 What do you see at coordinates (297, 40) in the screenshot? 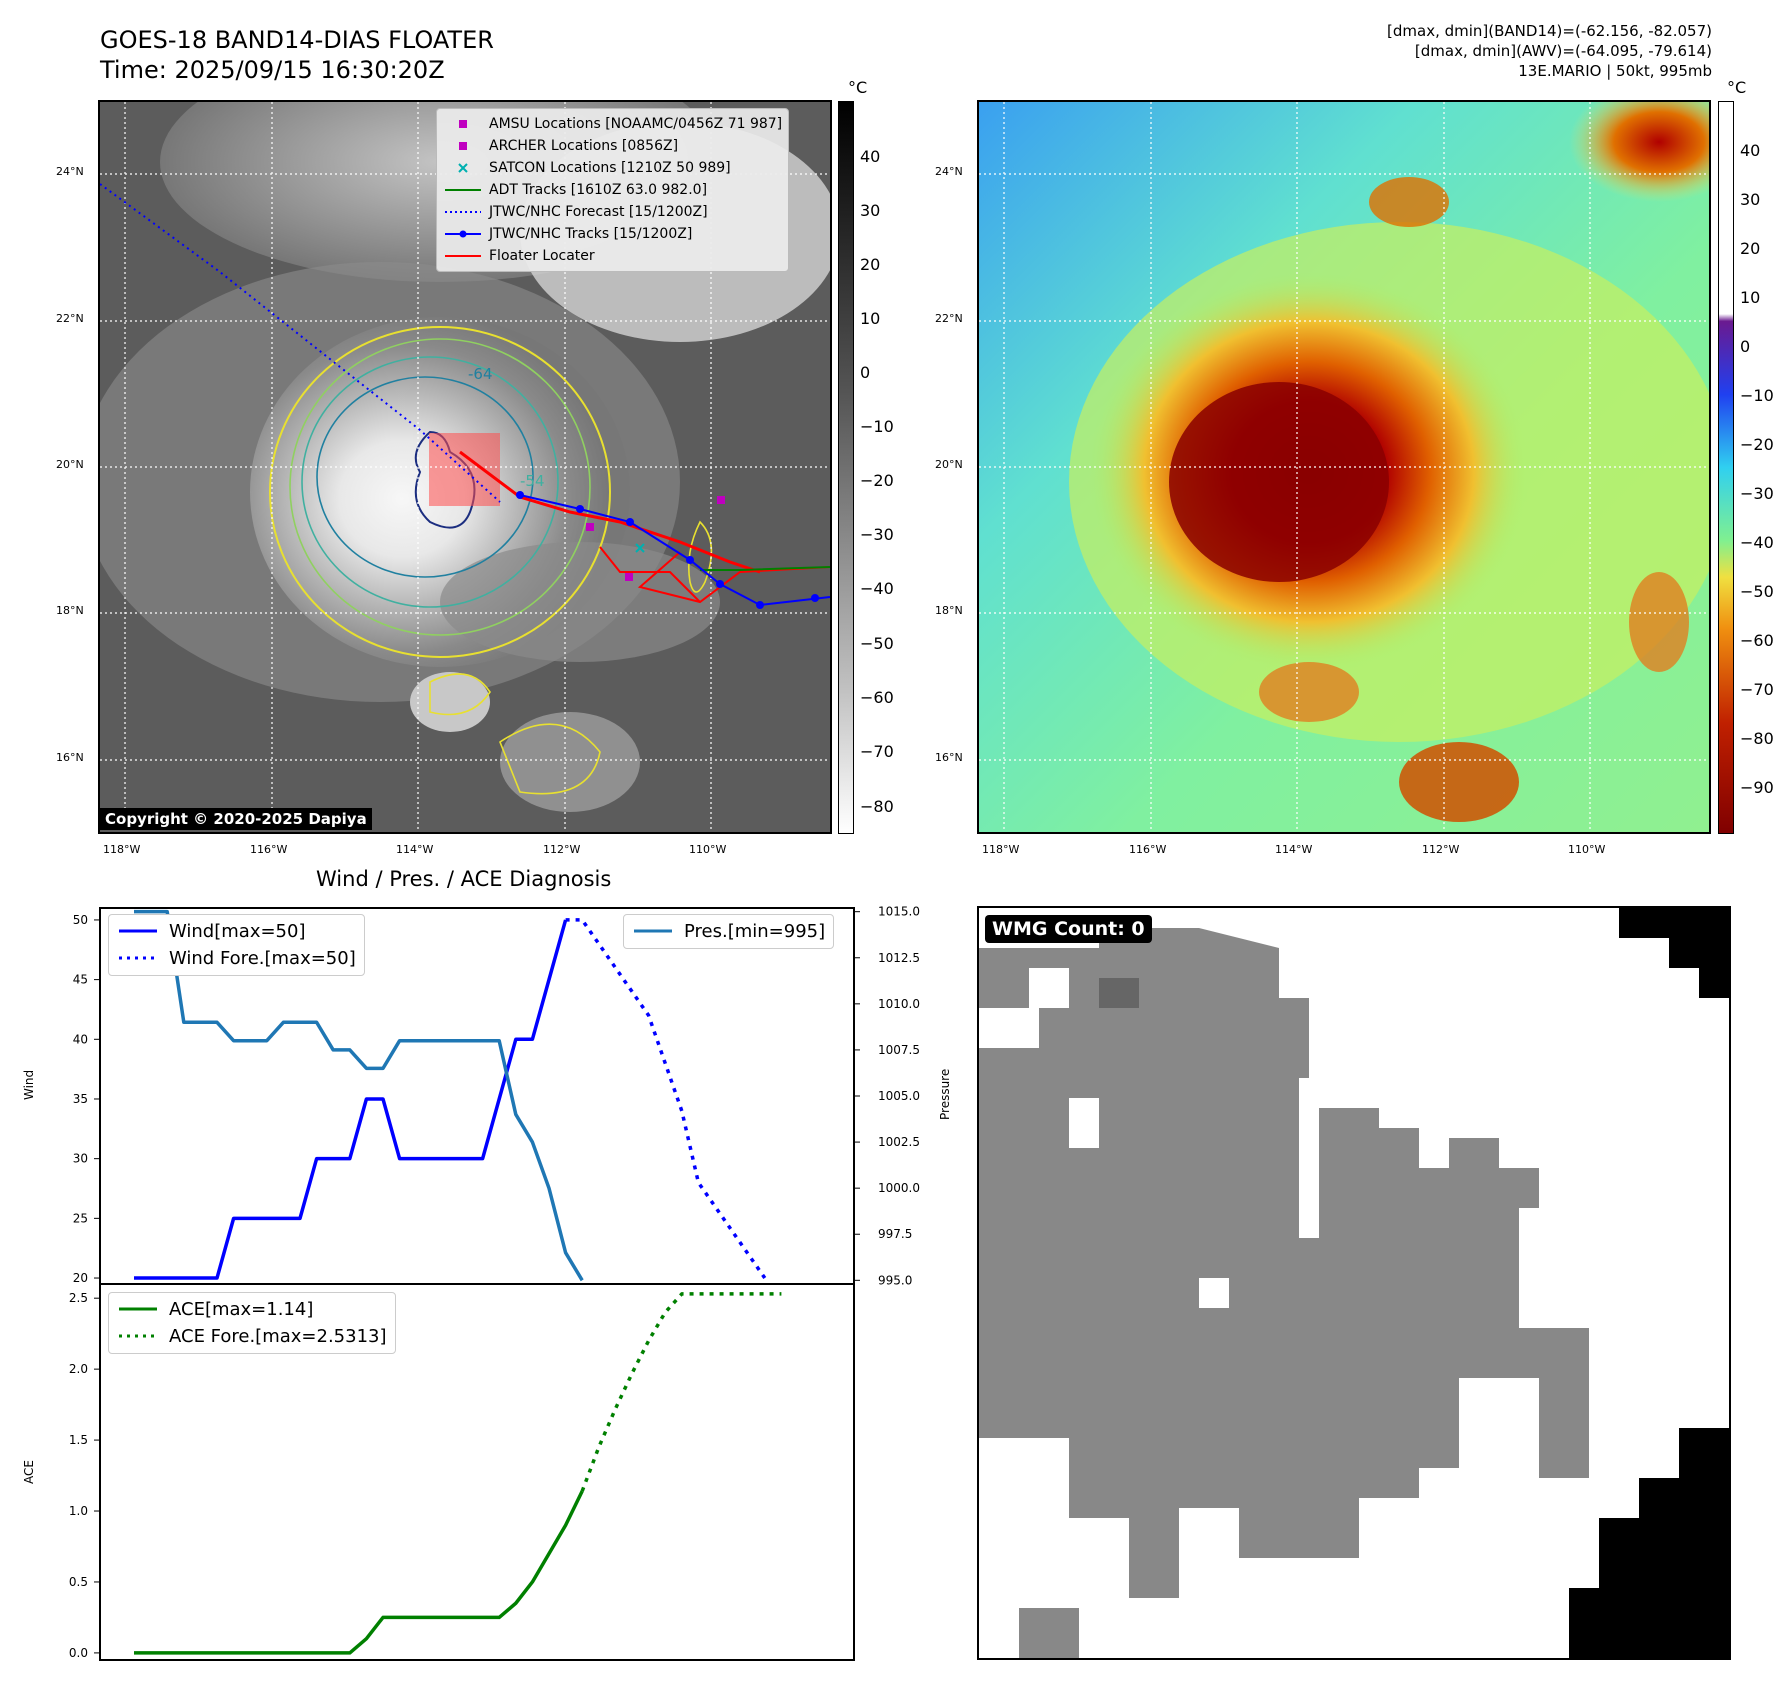
I see `figure-title: GOES-18 BAND14-DIAS FLOATER` at bounding box center [297, 40].